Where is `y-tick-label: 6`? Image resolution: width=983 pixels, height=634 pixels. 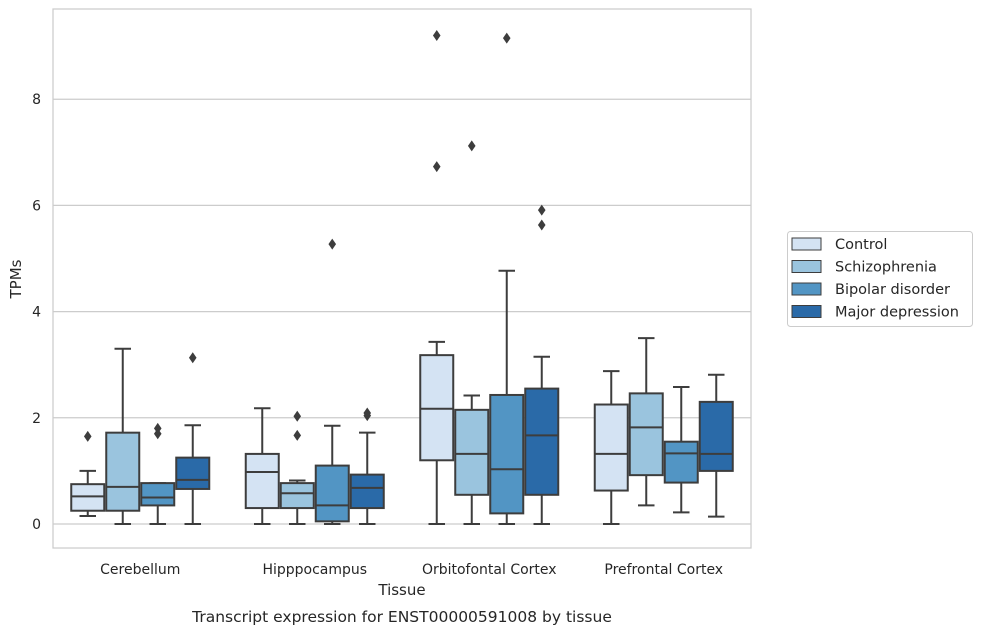 y-tick-label: 6 is located at coordinates (36, 206).